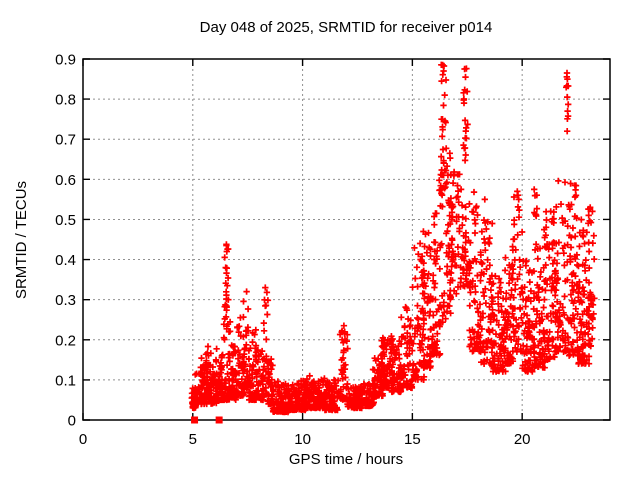 This screenshot has height=480, width=640. What do you see at coordinates (522, 439) in the screenshot?
I see `x-tick-label: 20` at bounding box center [522, 439].